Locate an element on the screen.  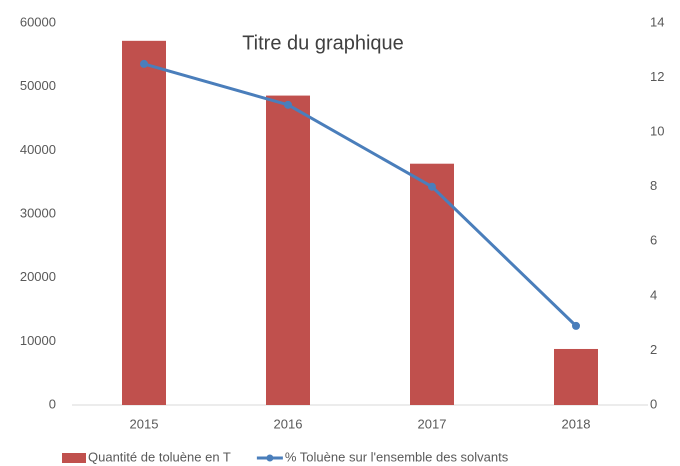
y2-tick-label: 0 is located at coordinates (653, 403).